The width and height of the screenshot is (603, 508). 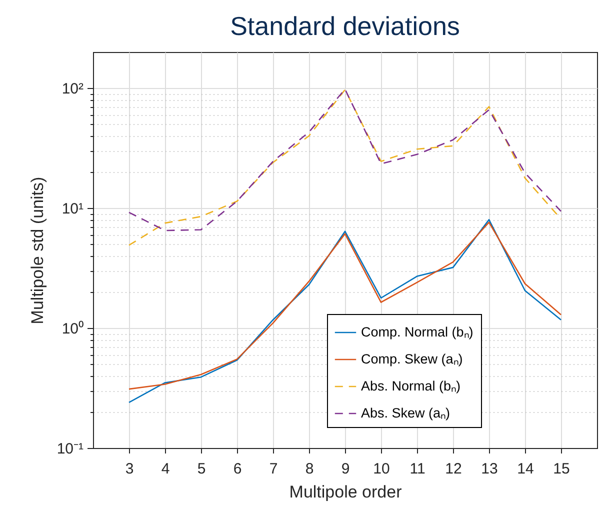 I want to click on x-tick-label: 13, so click(x=489, y=469).